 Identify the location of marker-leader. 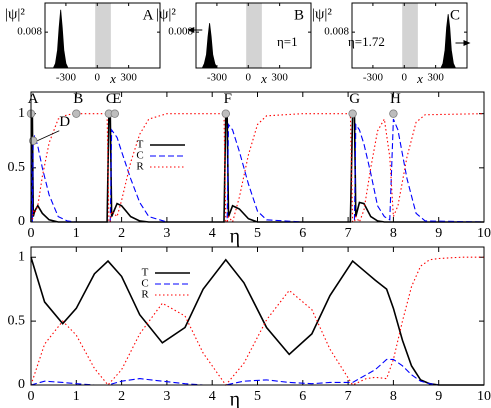
(48, 136).